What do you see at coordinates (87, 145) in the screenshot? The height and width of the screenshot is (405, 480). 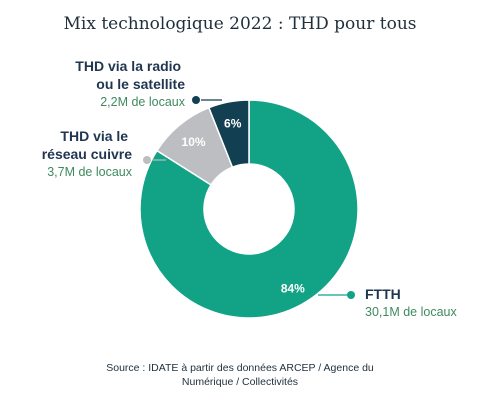 I see `label-cuivre: THD via le réseau cuivre` at bounding box center [87, 145].